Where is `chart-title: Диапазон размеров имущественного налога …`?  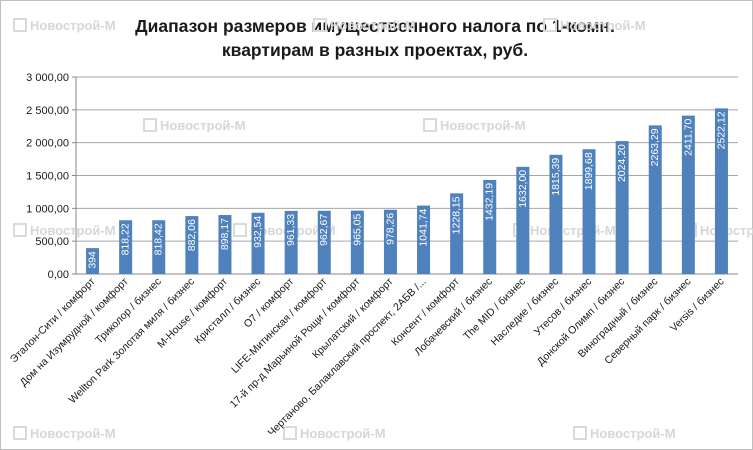
chart-title: Диапазон размеров имущественного налога … is located at coordinates (375, 38).